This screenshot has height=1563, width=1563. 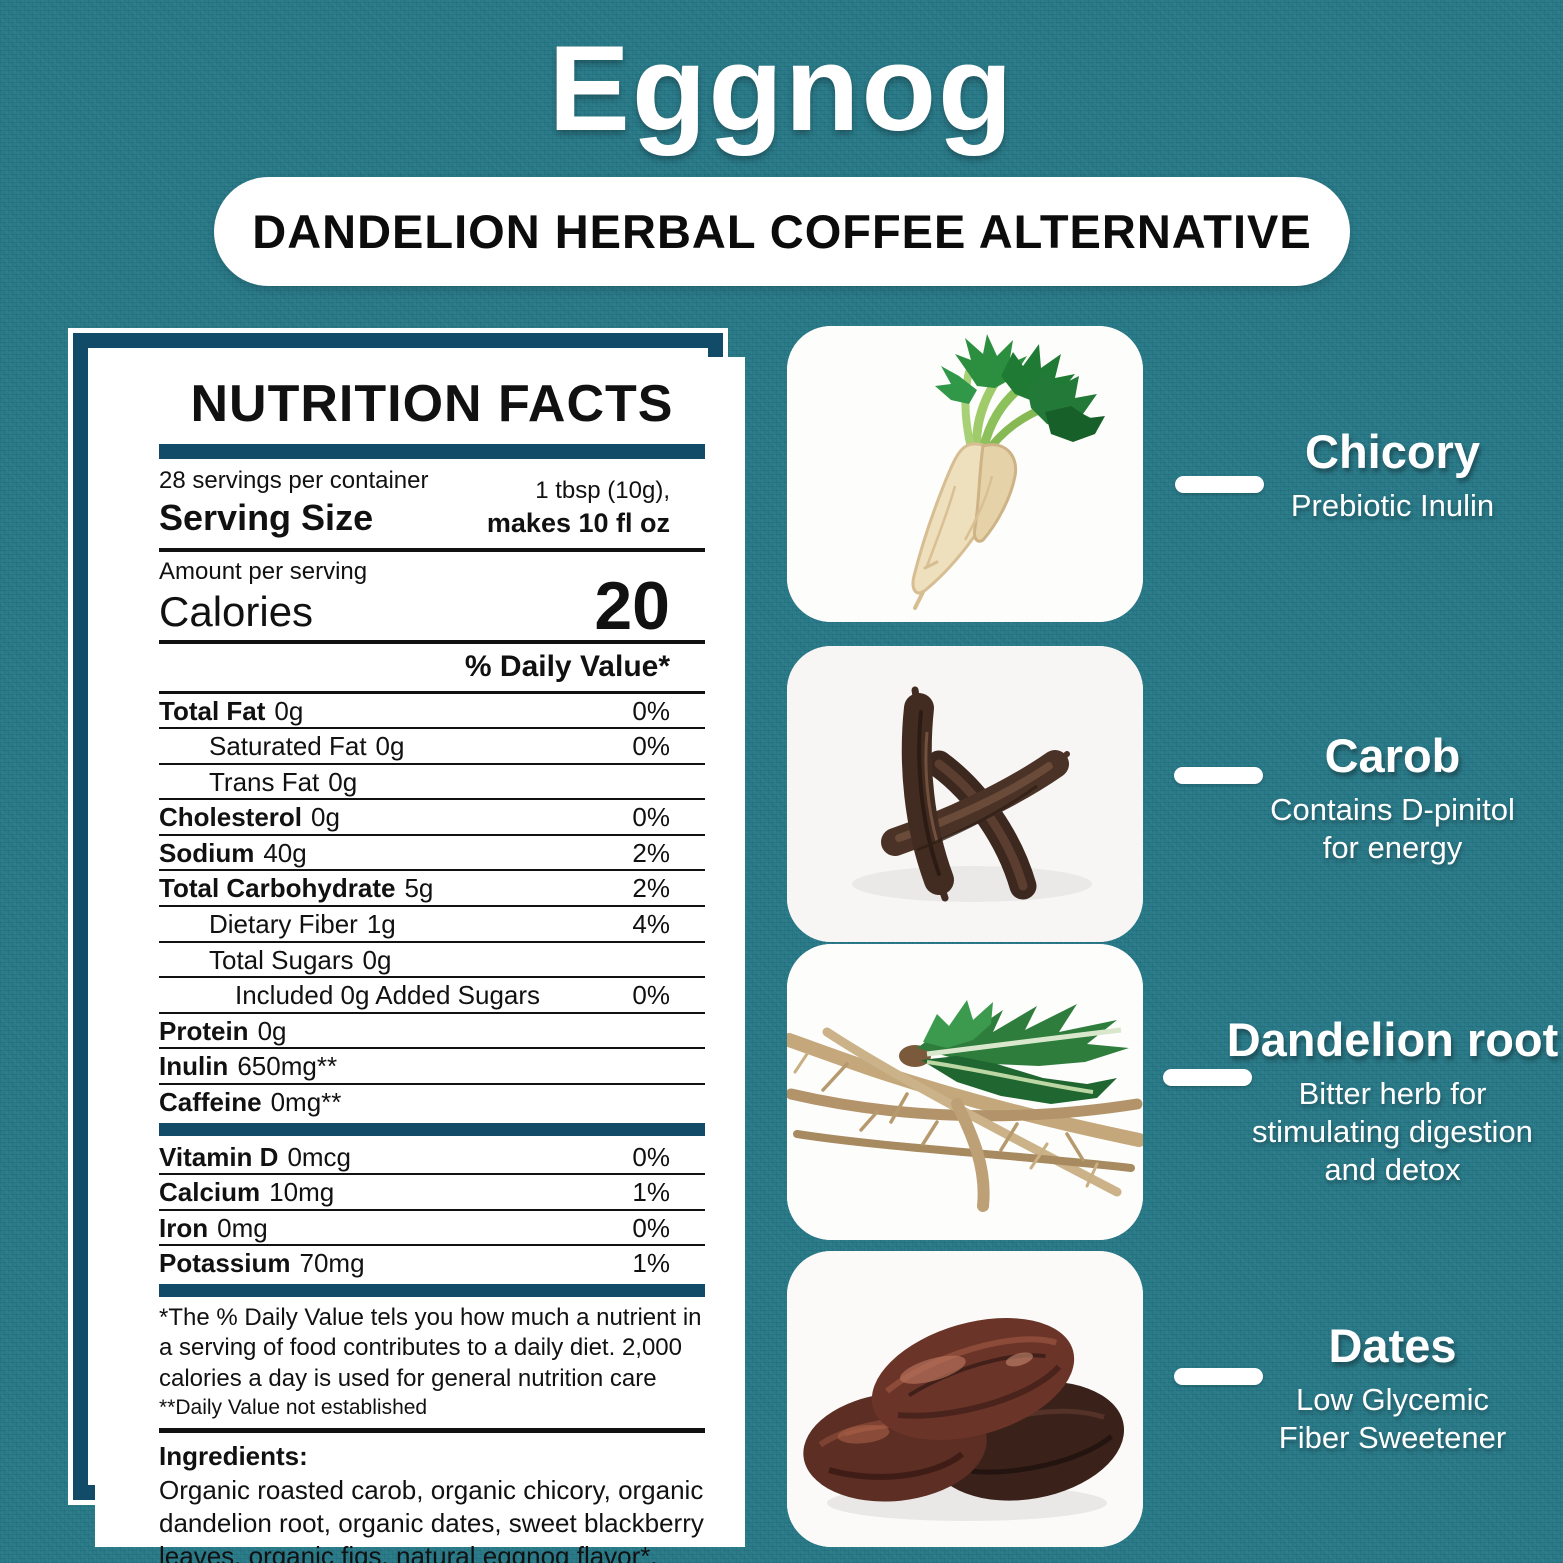 What do you see at coordinates (1218, 1376) in the screenshot?
I see `dates-connector-dash` at bounding box center [1218, 1376].